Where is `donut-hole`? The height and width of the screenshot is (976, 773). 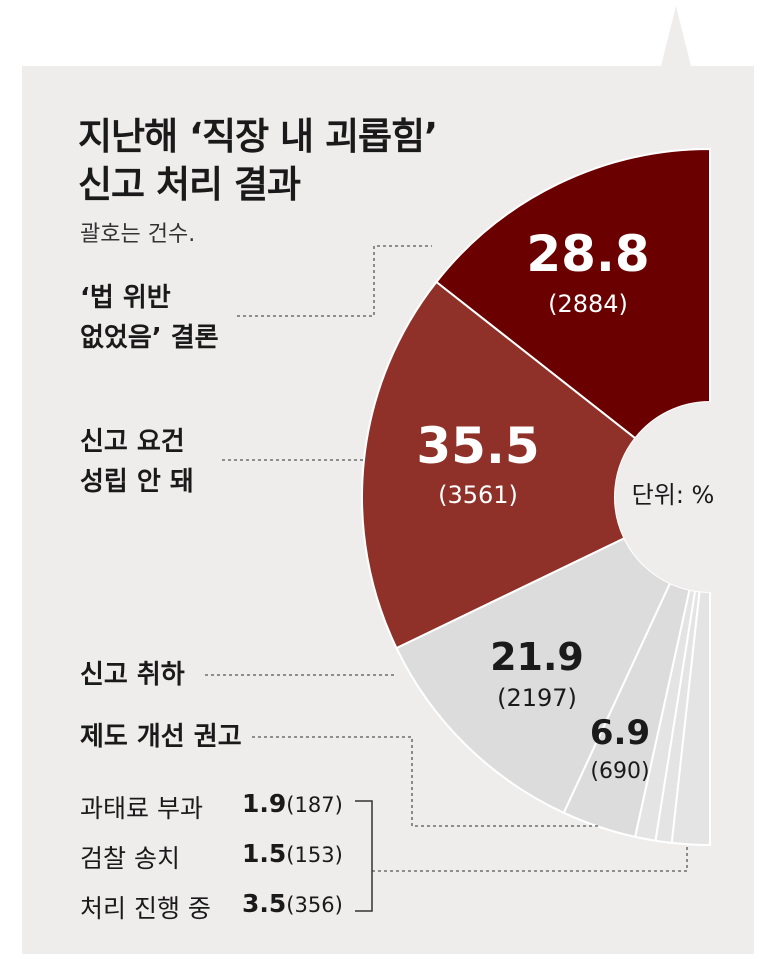 donut-hole is located at coordinates (684, 497).